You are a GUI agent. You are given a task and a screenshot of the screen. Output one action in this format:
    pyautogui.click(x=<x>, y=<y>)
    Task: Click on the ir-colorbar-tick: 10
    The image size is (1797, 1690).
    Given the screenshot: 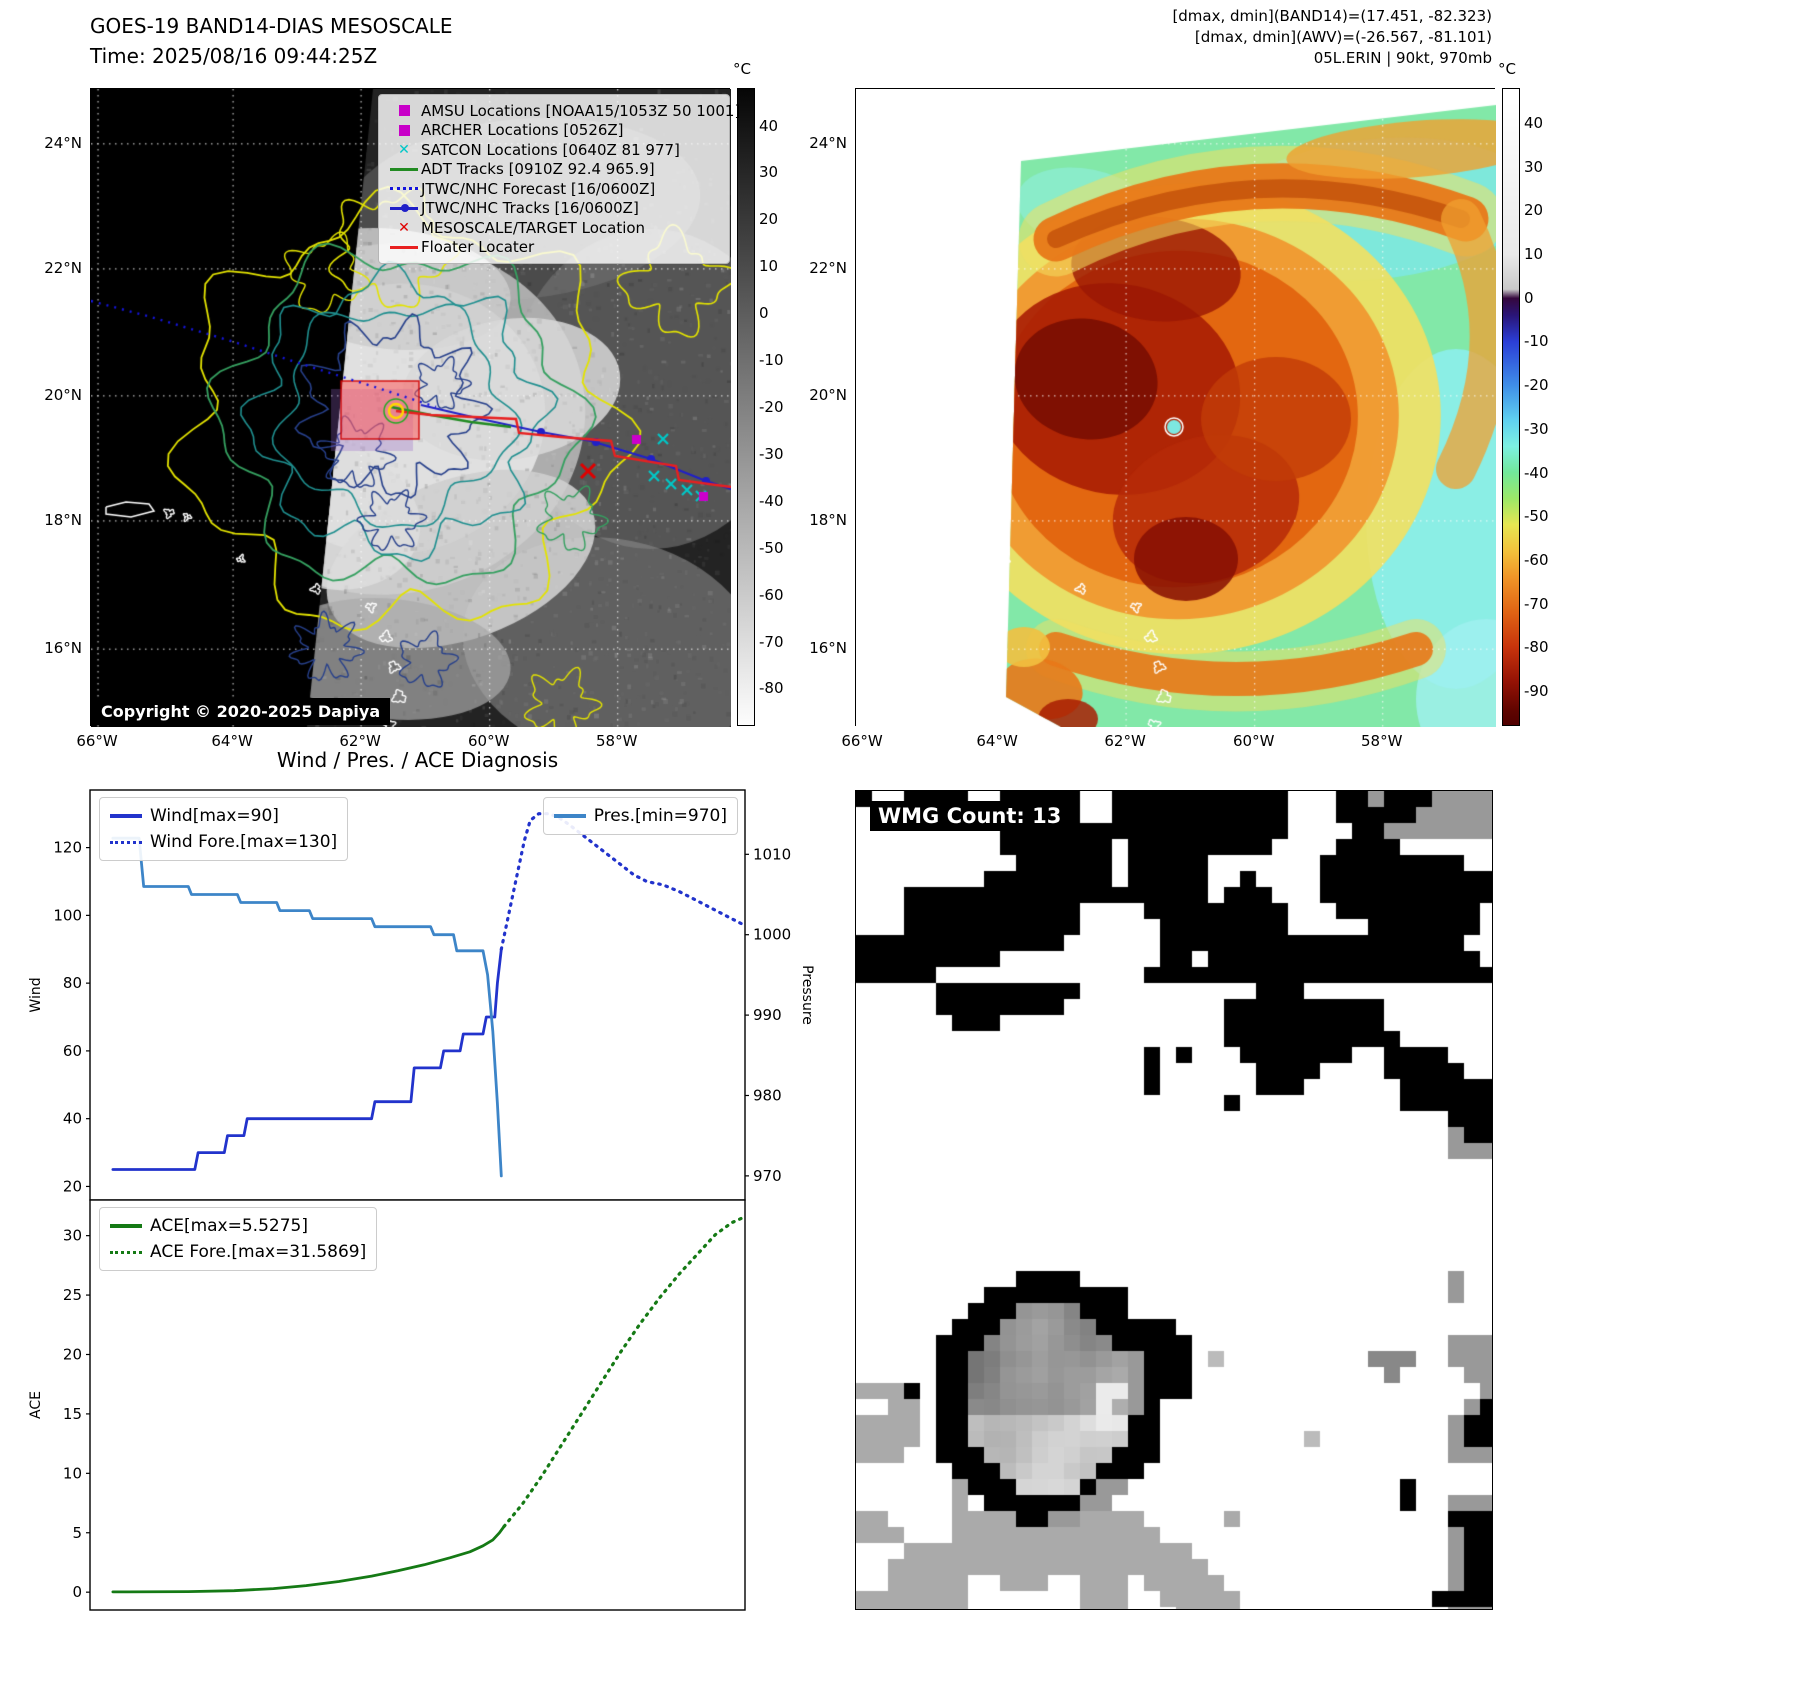 What is the action you would take?
    pyautogui.click(x=769, y=266)
    